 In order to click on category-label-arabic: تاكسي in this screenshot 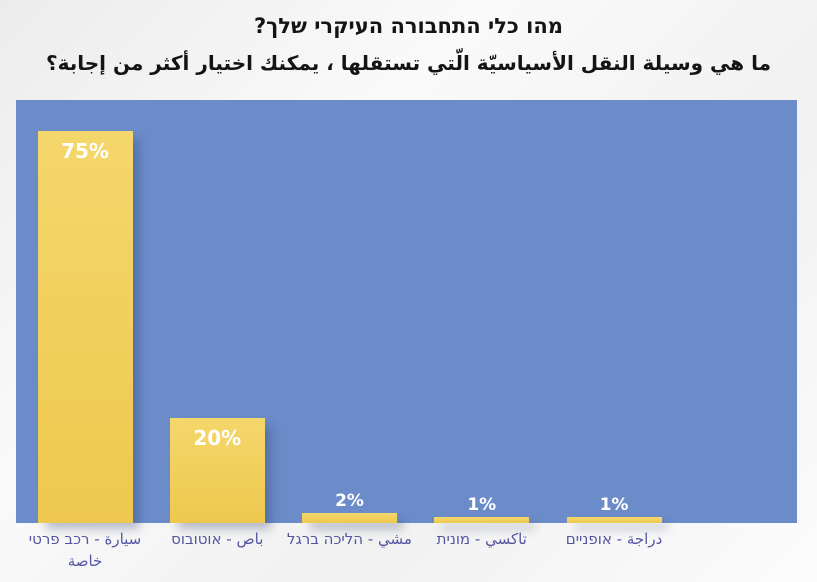, I will do `click(506, 539)`.